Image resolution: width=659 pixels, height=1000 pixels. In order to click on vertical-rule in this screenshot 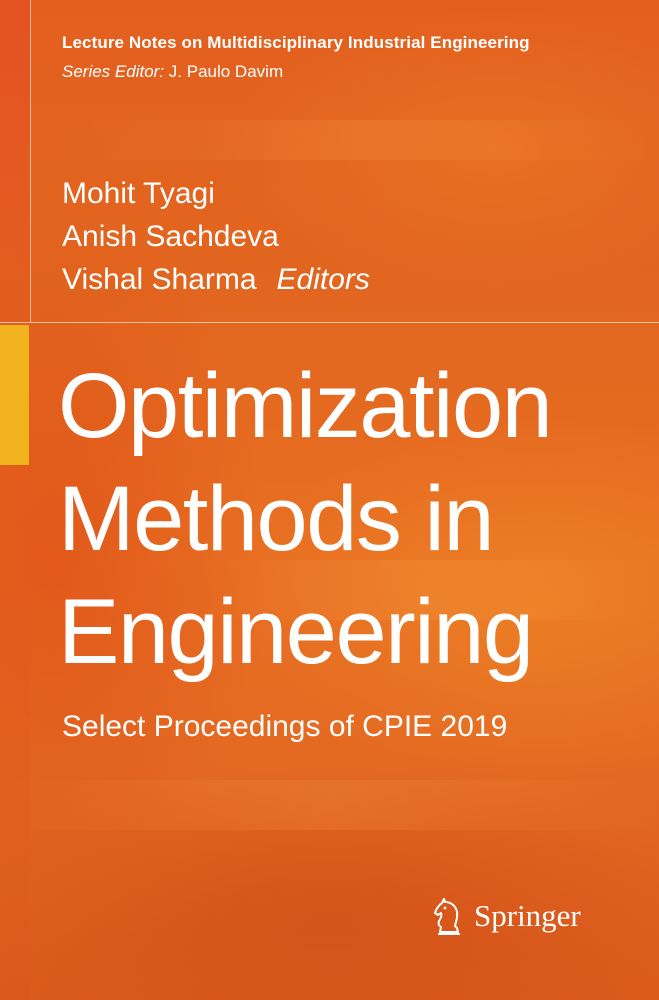, I will do `click(30, 161)`.